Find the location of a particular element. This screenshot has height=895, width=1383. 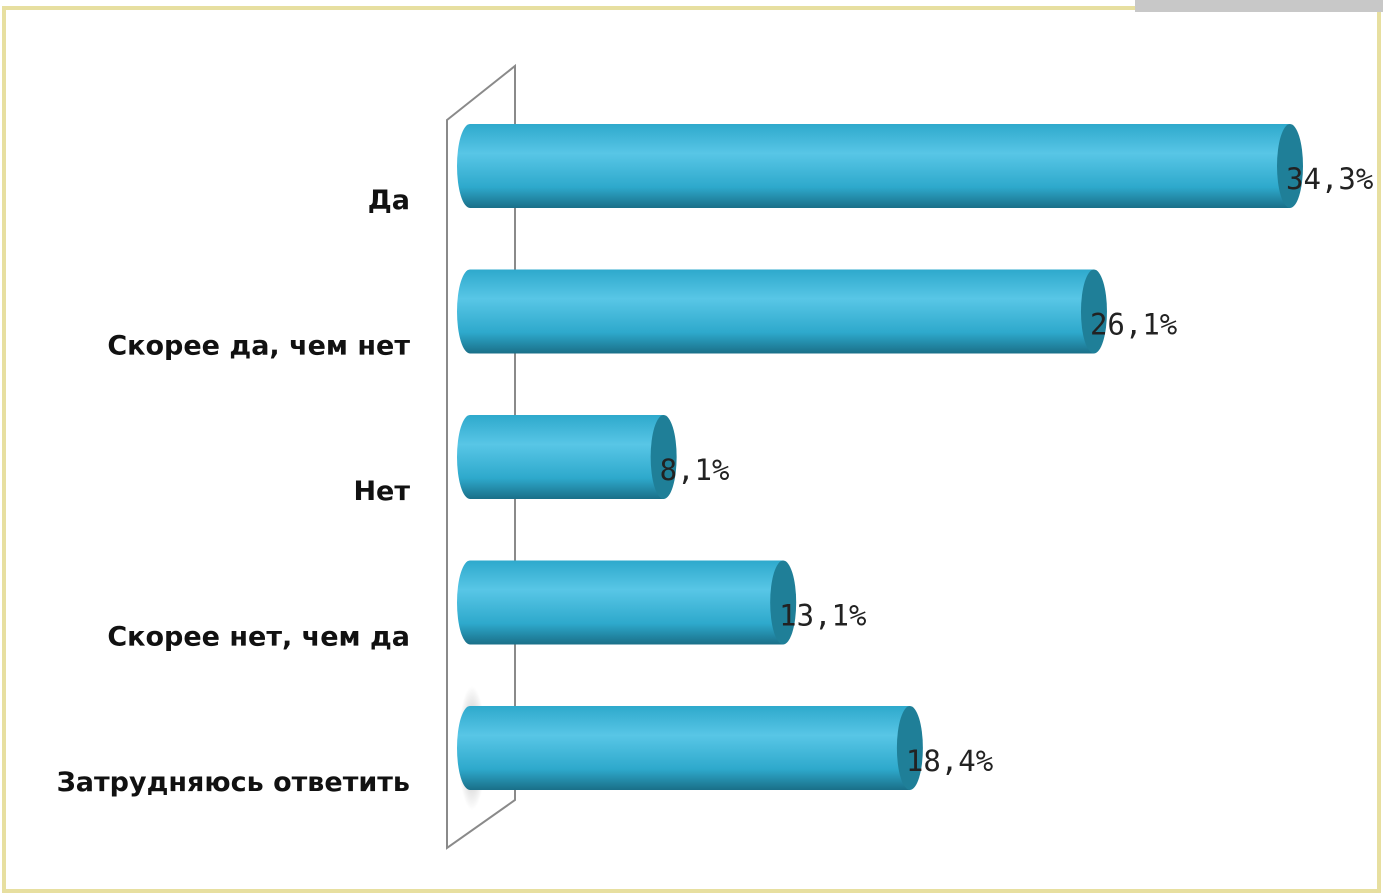

category-label-2: Скорее да, чем нет is located at coordinates (258, 346).